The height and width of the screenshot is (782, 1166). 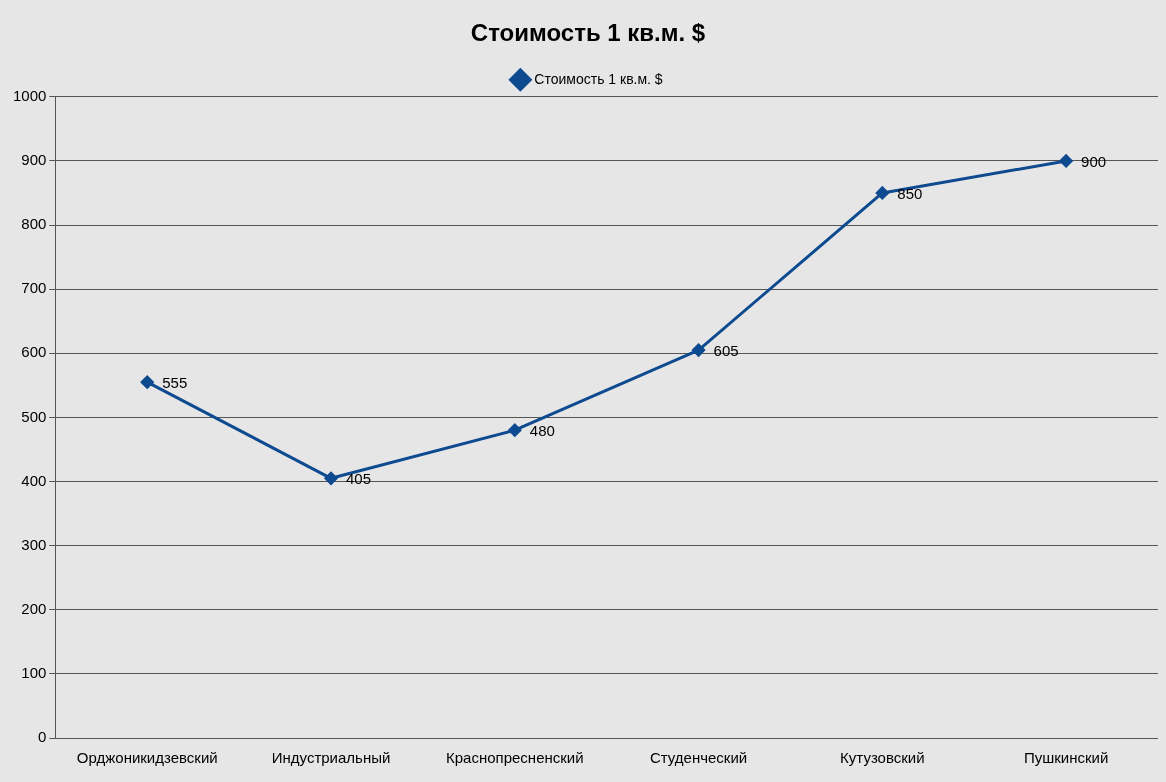 I want to click on y-tick-label: 100, so click(x=34, y=673).